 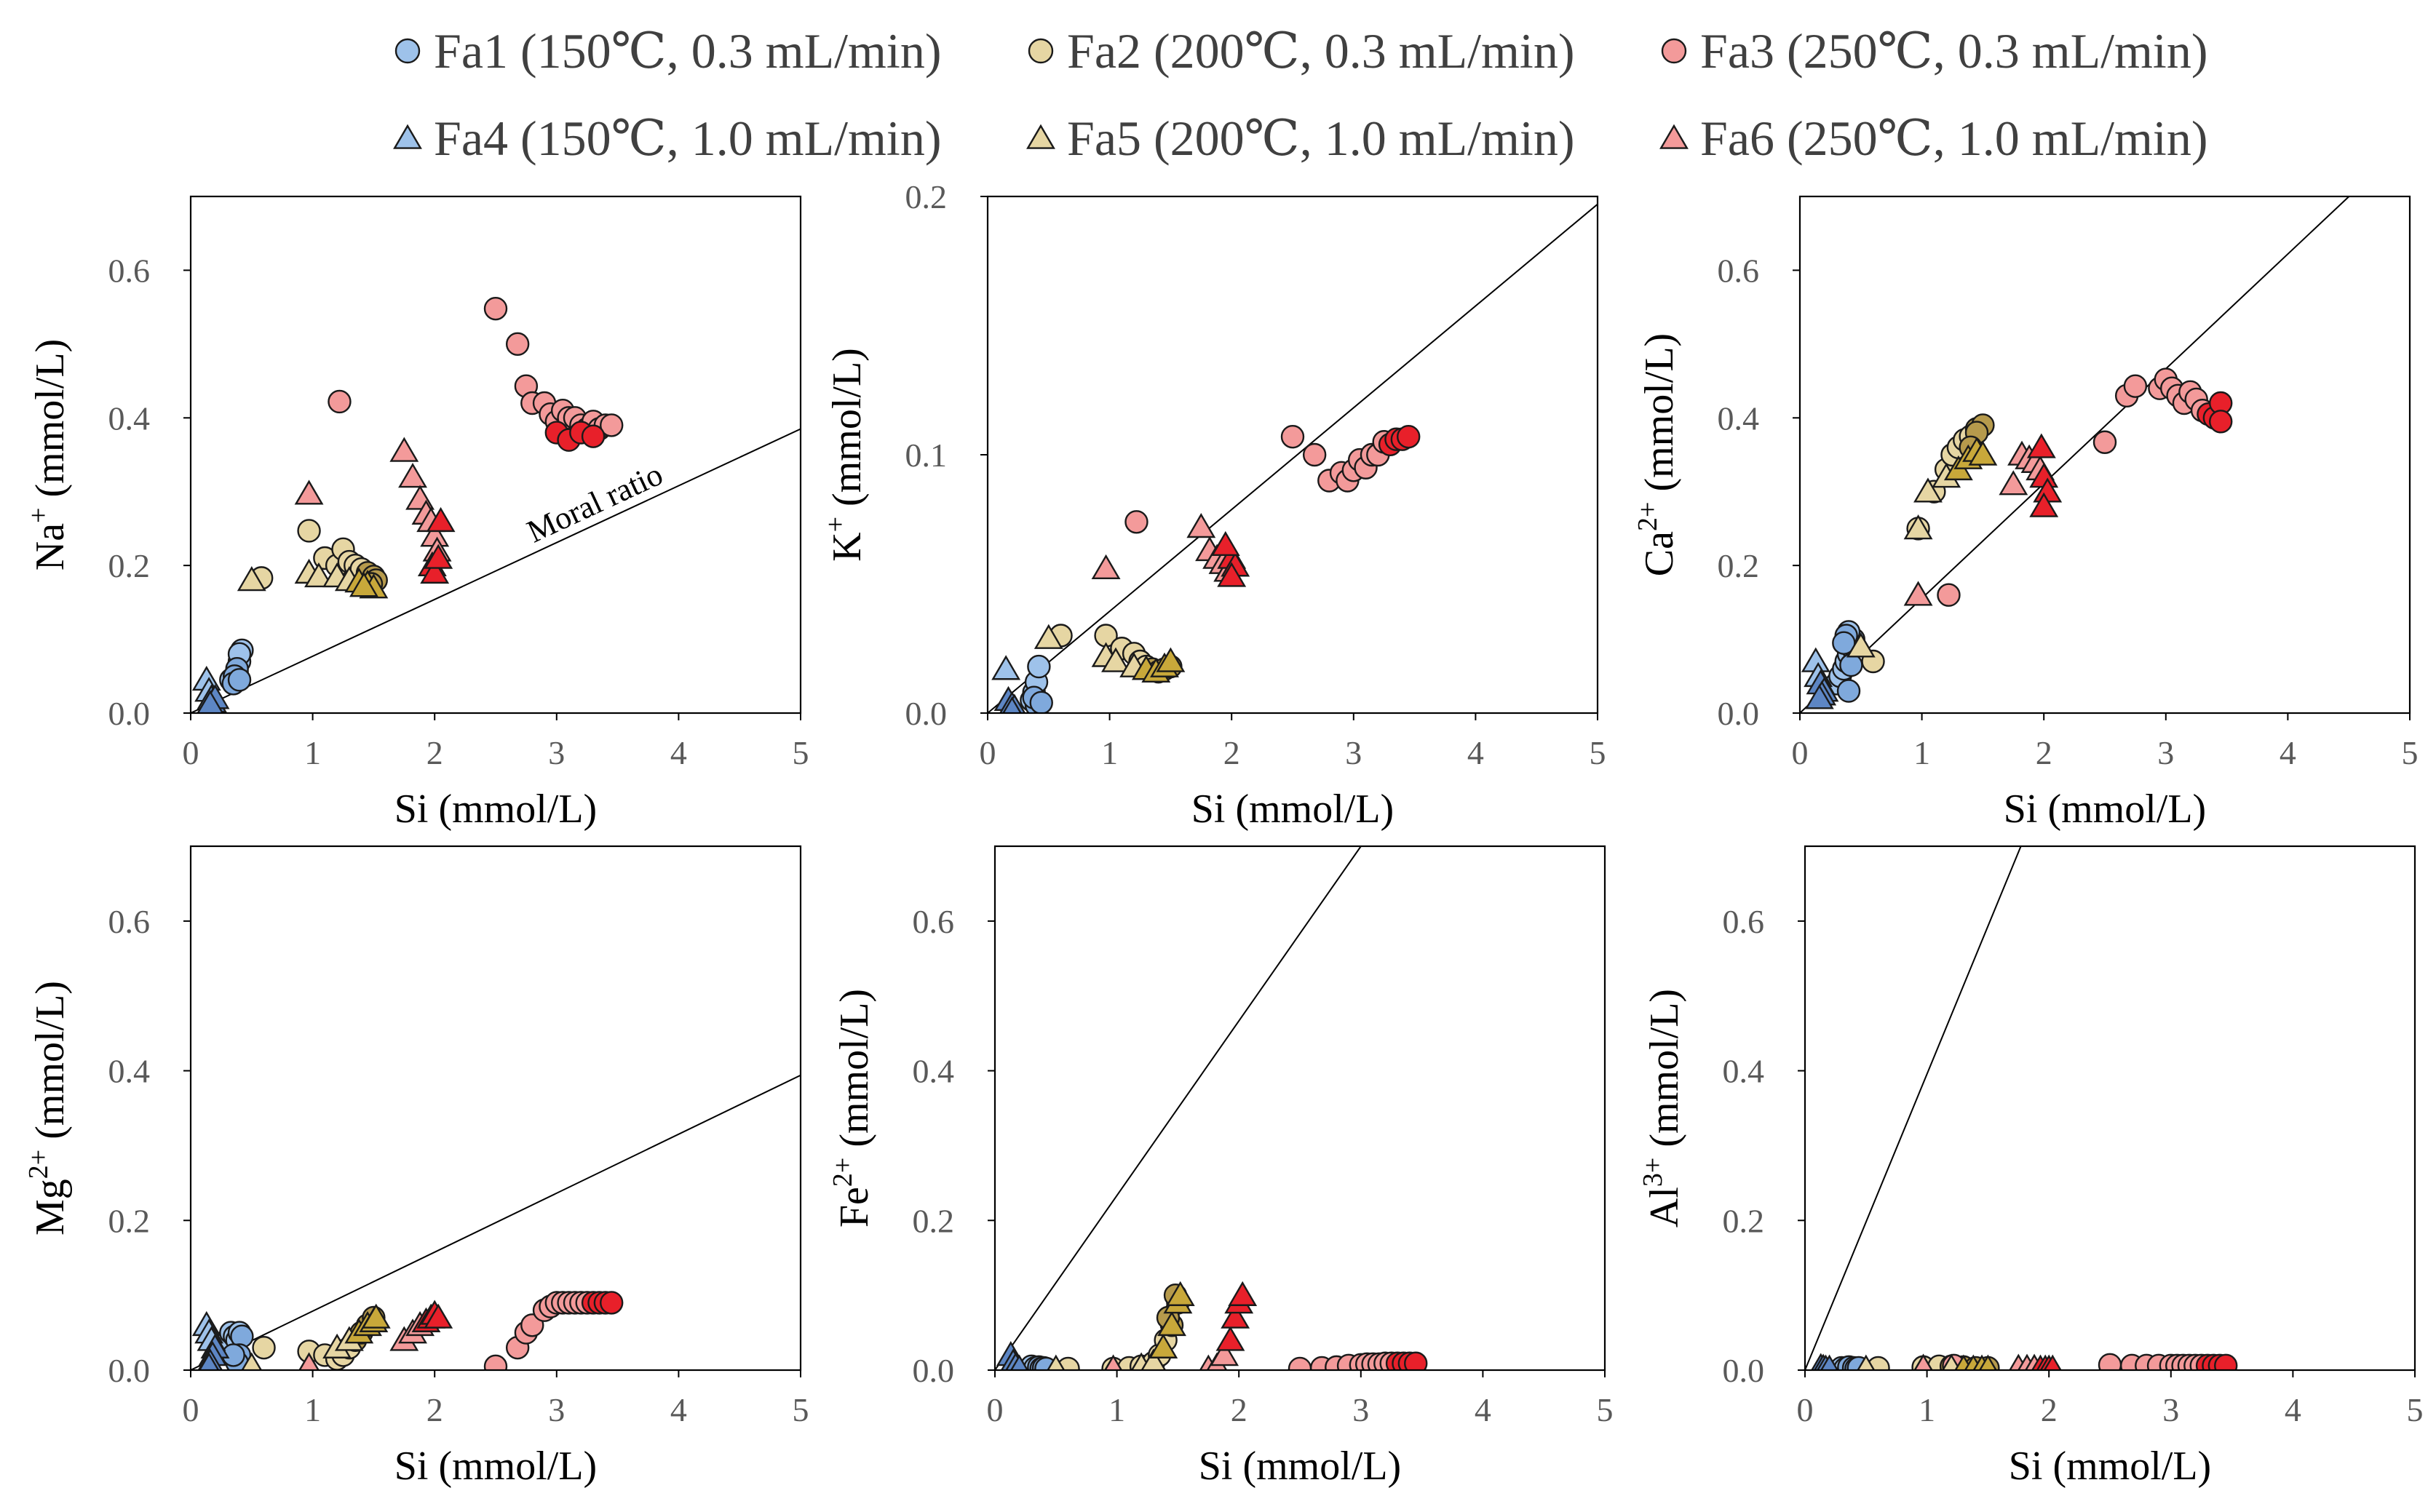 What do you see at coordinates (1662, 1108) in the screenshot?
I see `y-axis-label: Al3+ (mmol/L)` at bounding box center [1662, 1108].